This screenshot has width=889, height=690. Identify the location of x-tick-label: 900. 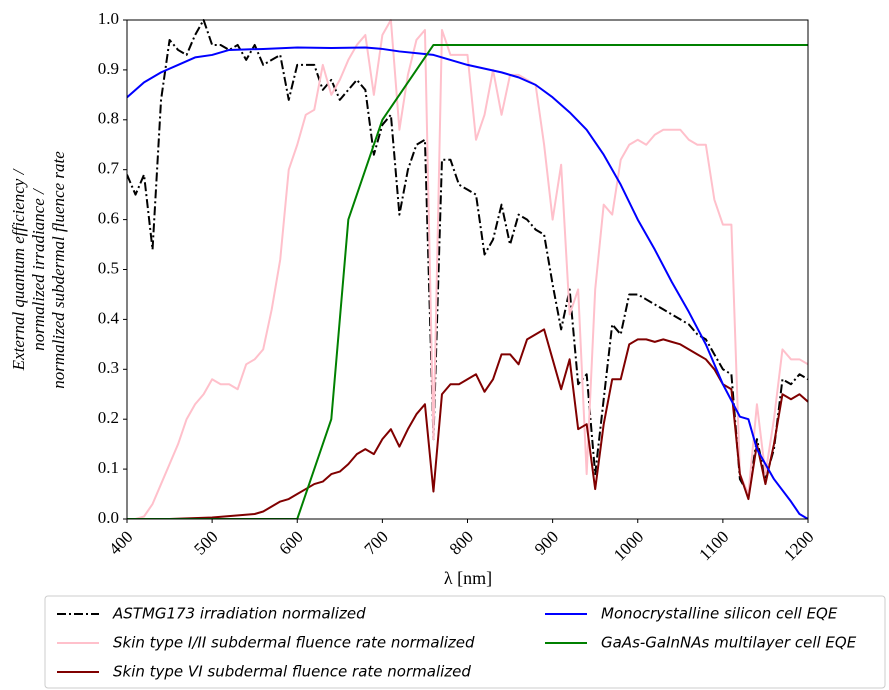
(546, 542).